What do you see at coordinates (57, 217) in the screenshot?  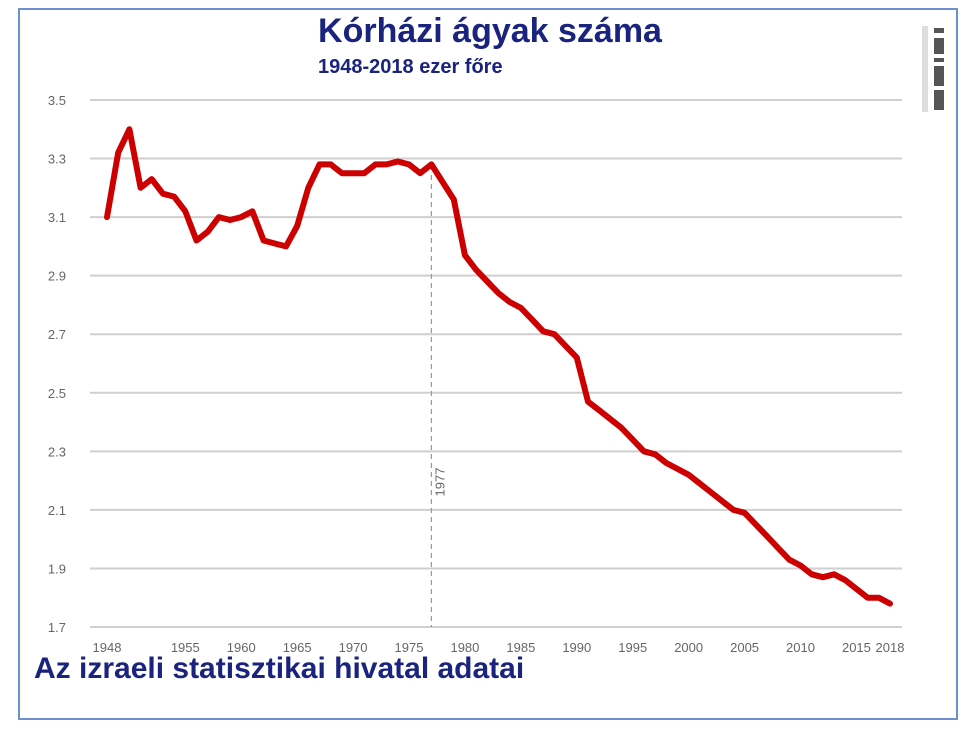 I see `y-tick-label: 3.1` at bounding box center [57, 217].